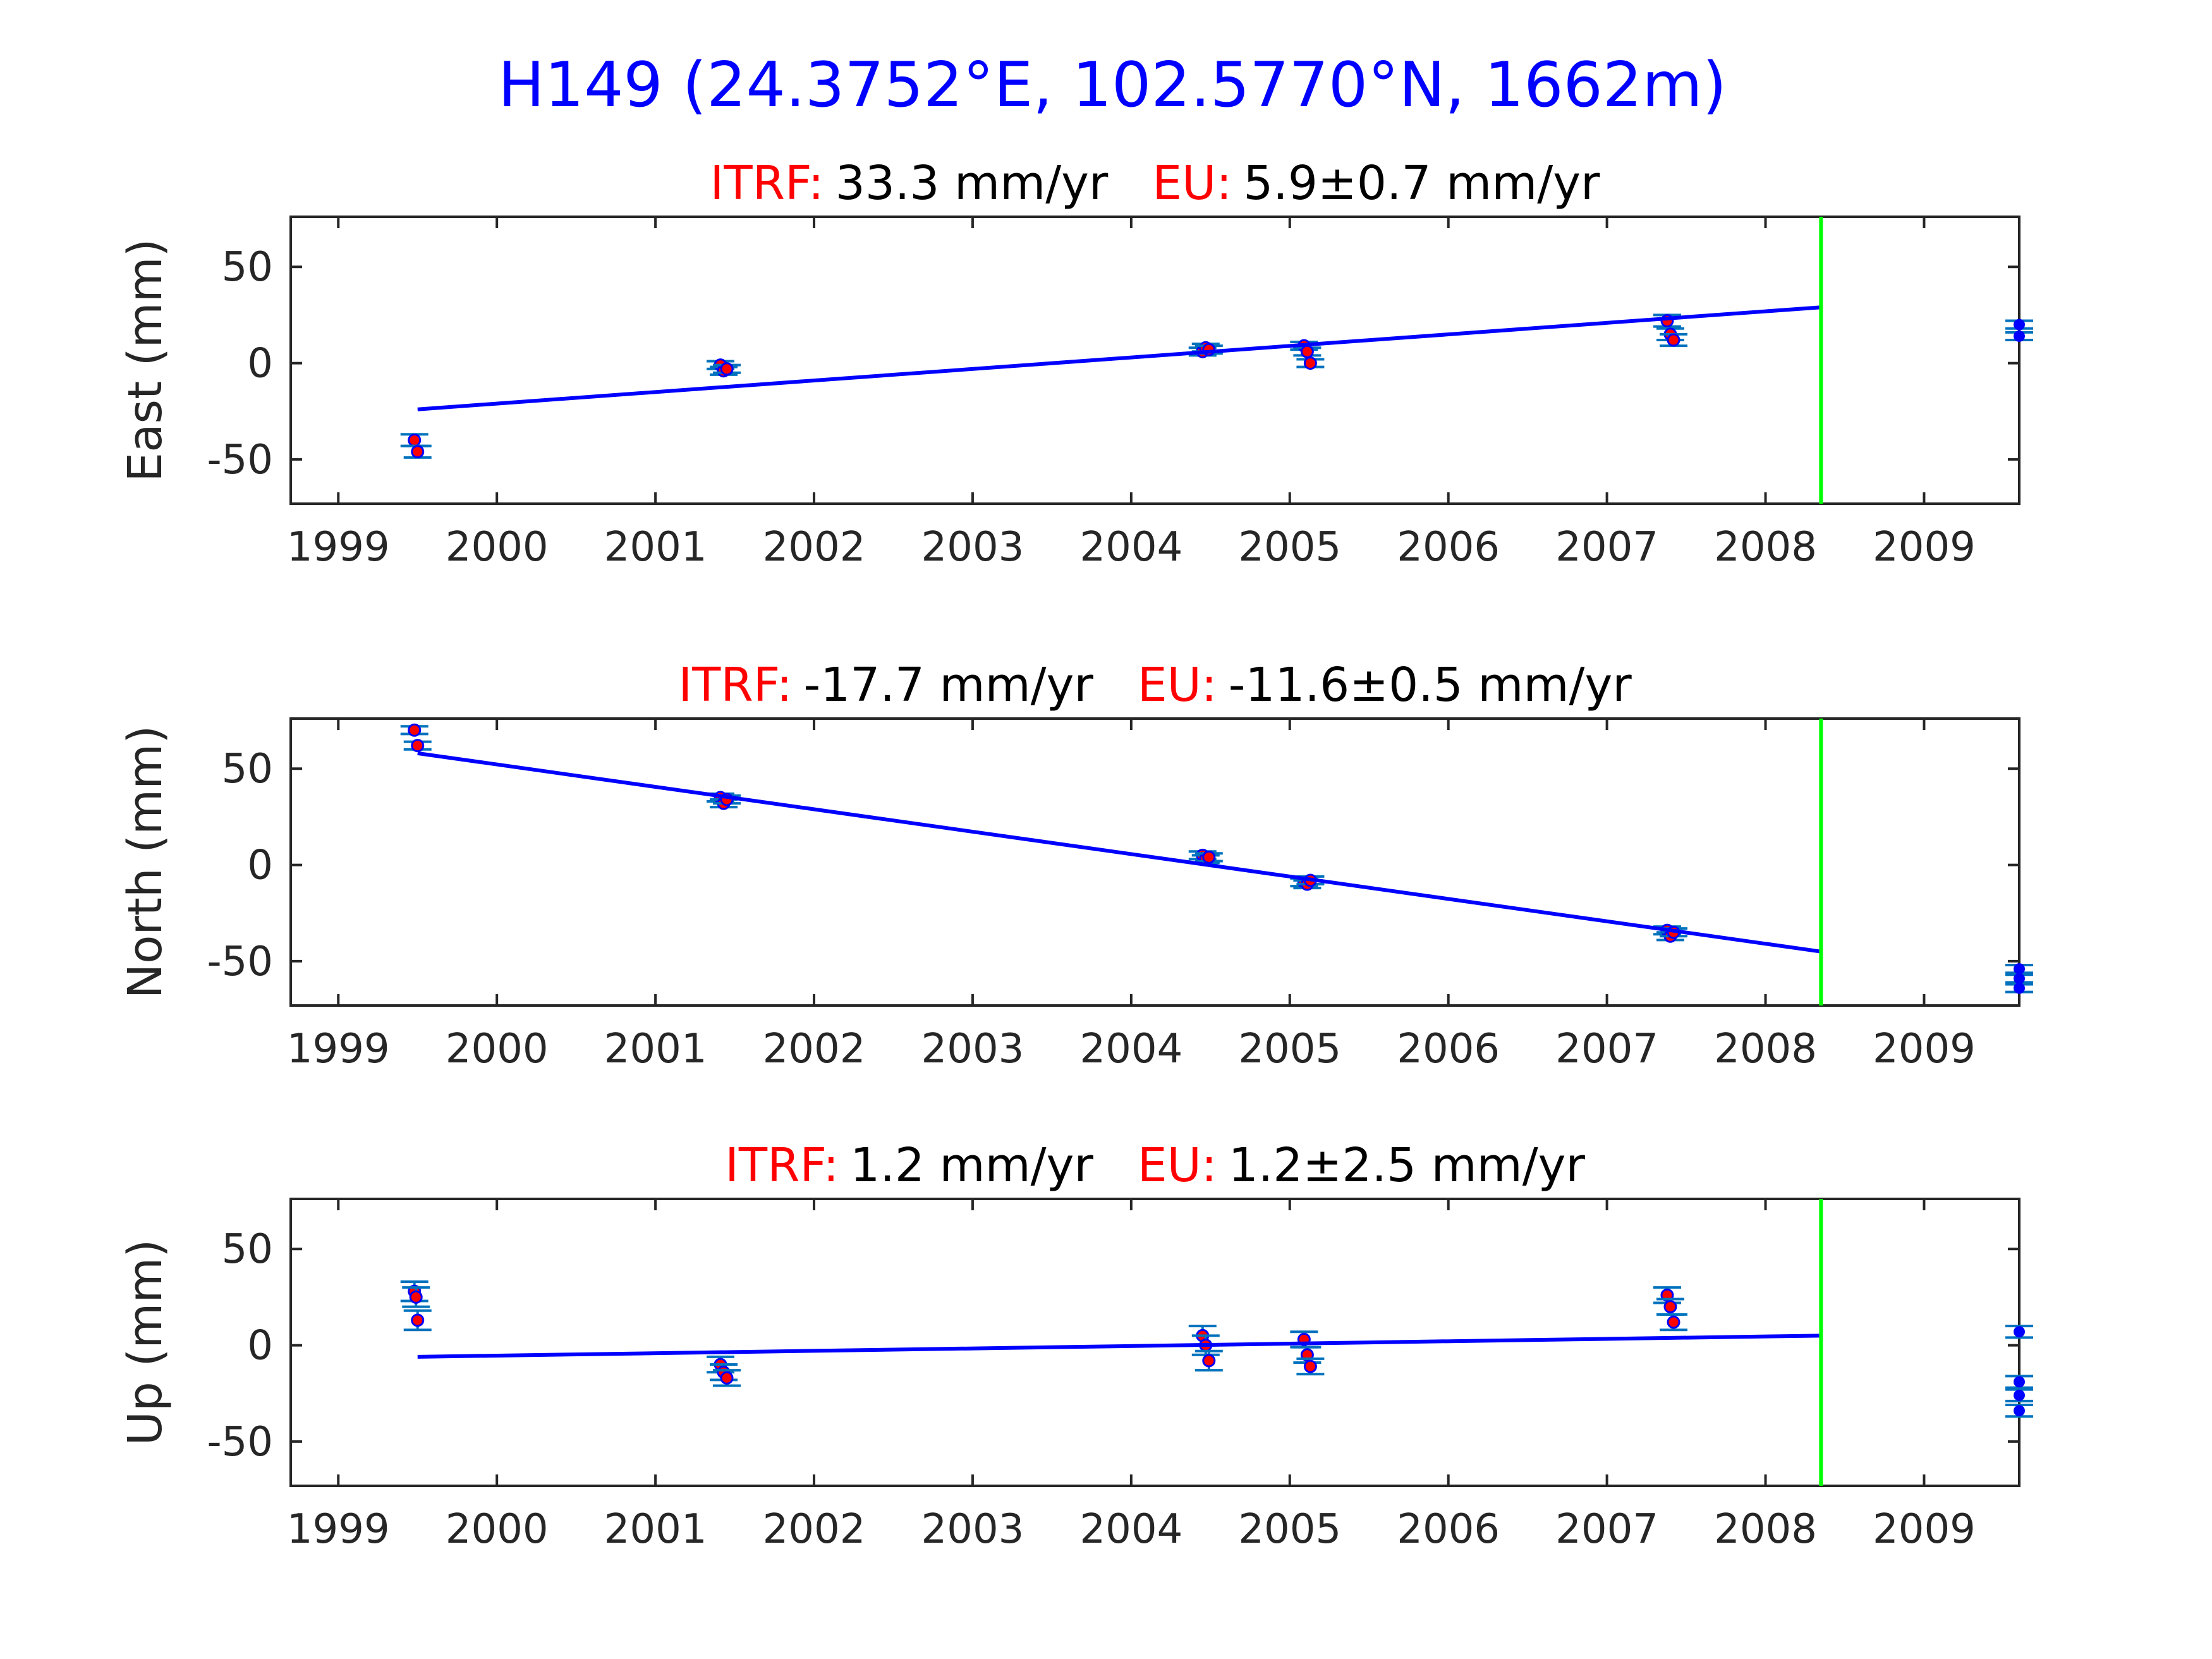 This screenshot has width=2212, height=1659. Describe the element at coordinates (145, 360) in the screenshot. I see `y-axis-label: East (mm)` at that location.